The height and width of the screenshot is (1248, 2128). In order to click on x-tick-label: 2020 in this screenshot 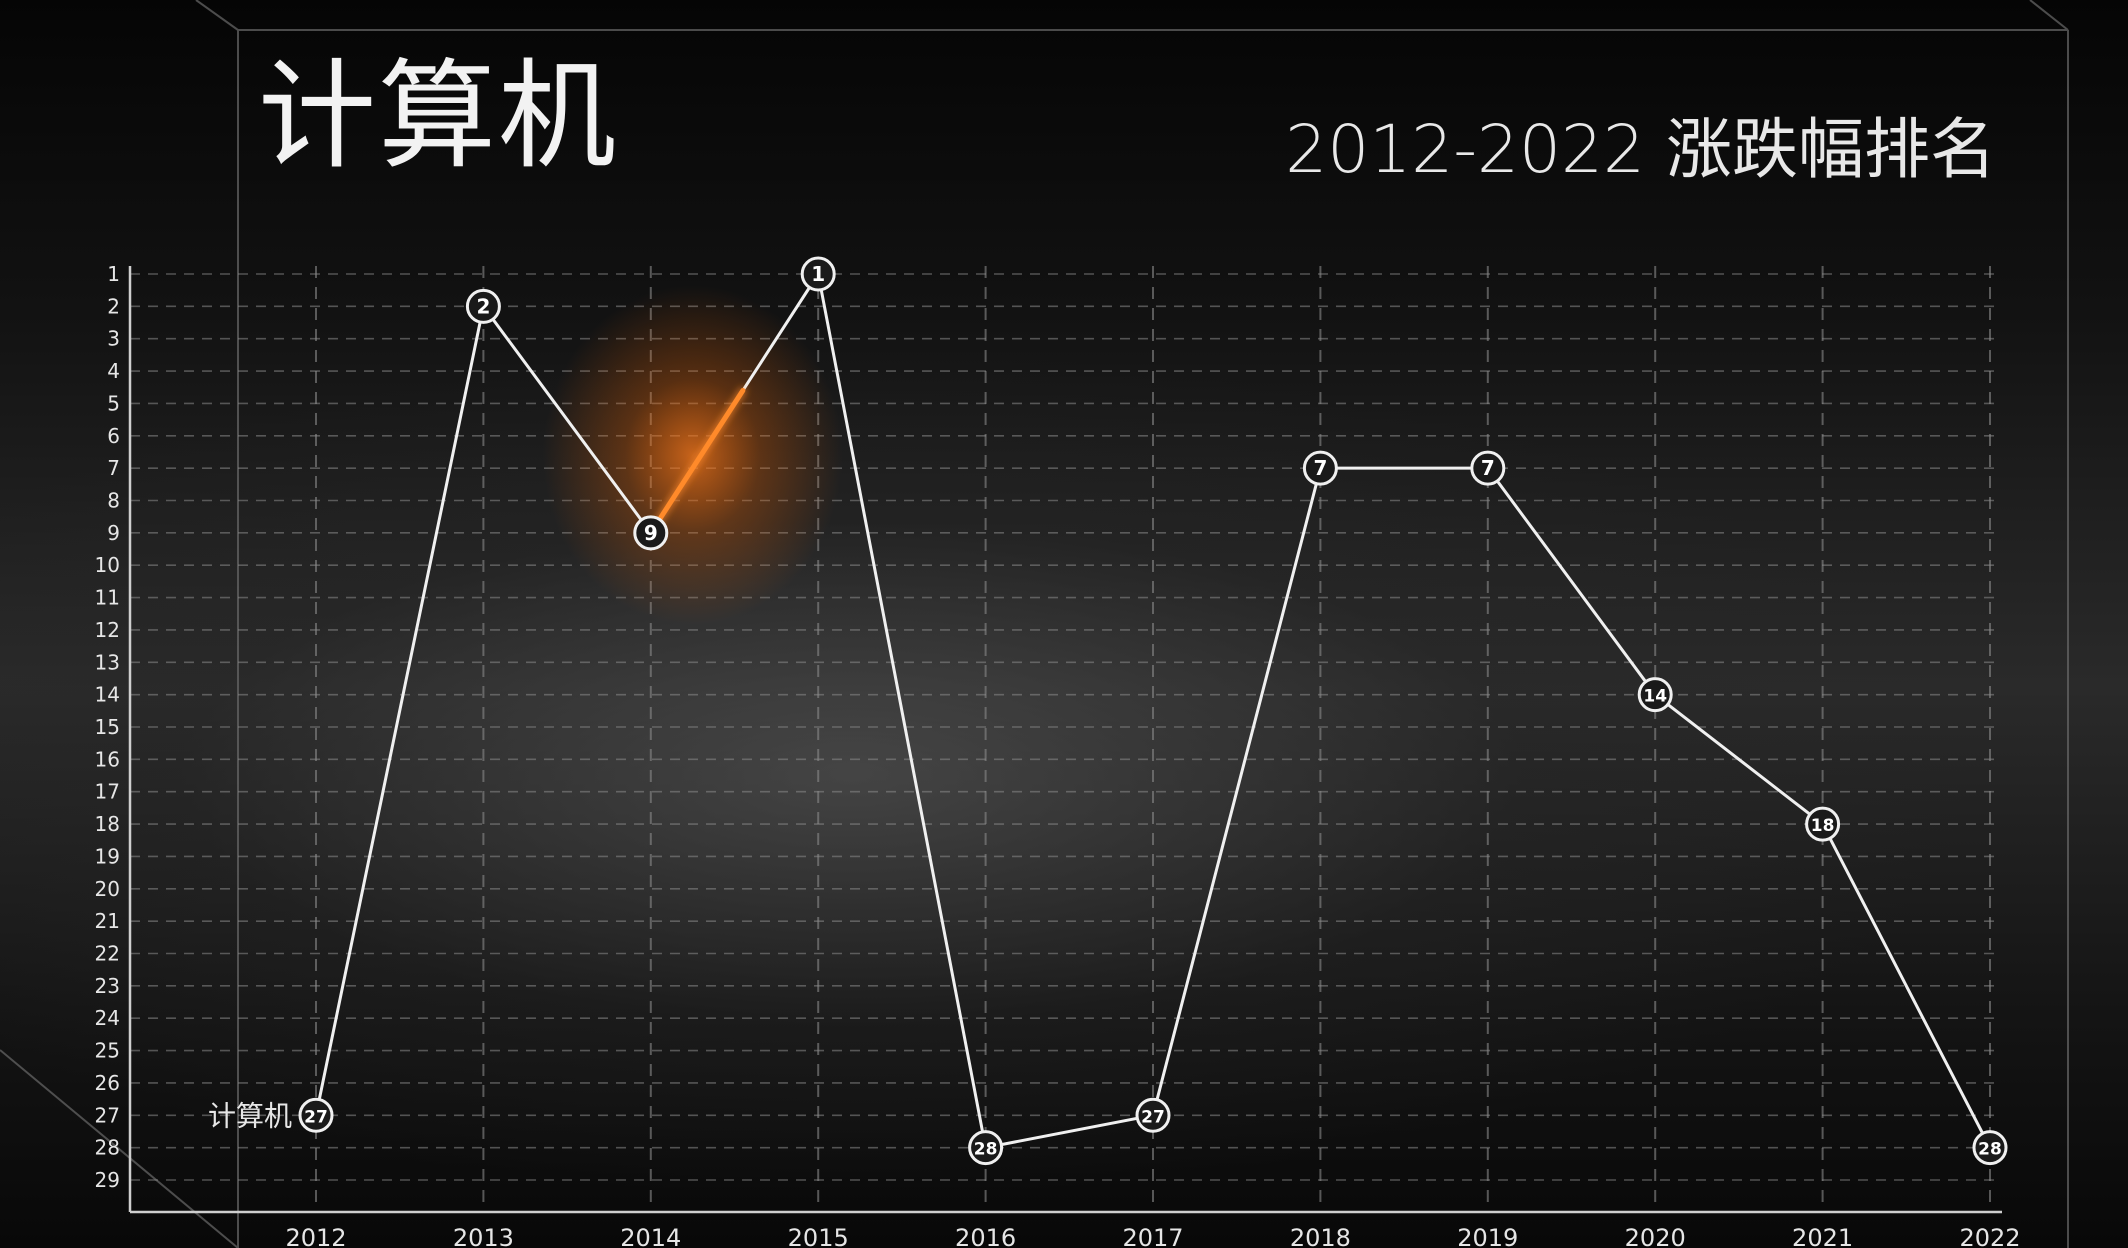, I will do `click(1655, 1236)`.